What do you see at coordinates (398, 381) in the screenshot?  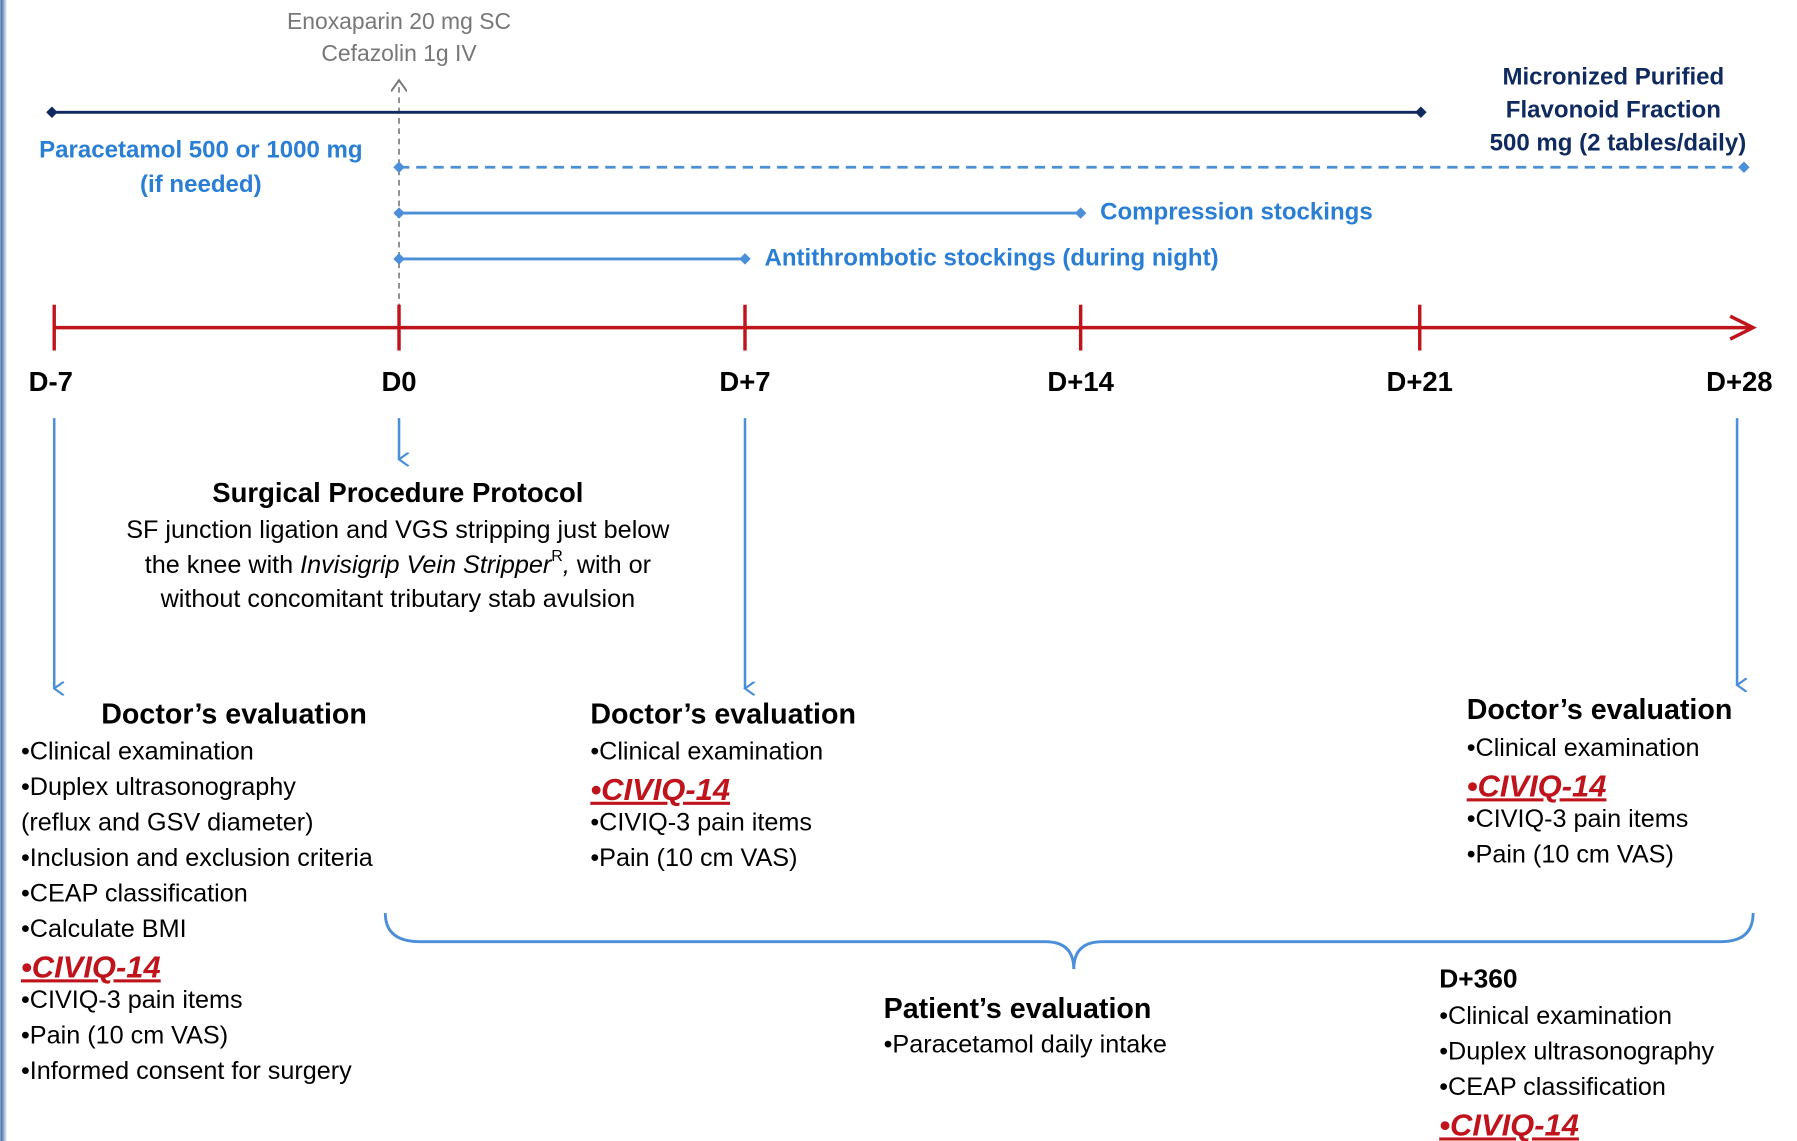 I see `timeline-label: D0` at bounding box center [398, 381].